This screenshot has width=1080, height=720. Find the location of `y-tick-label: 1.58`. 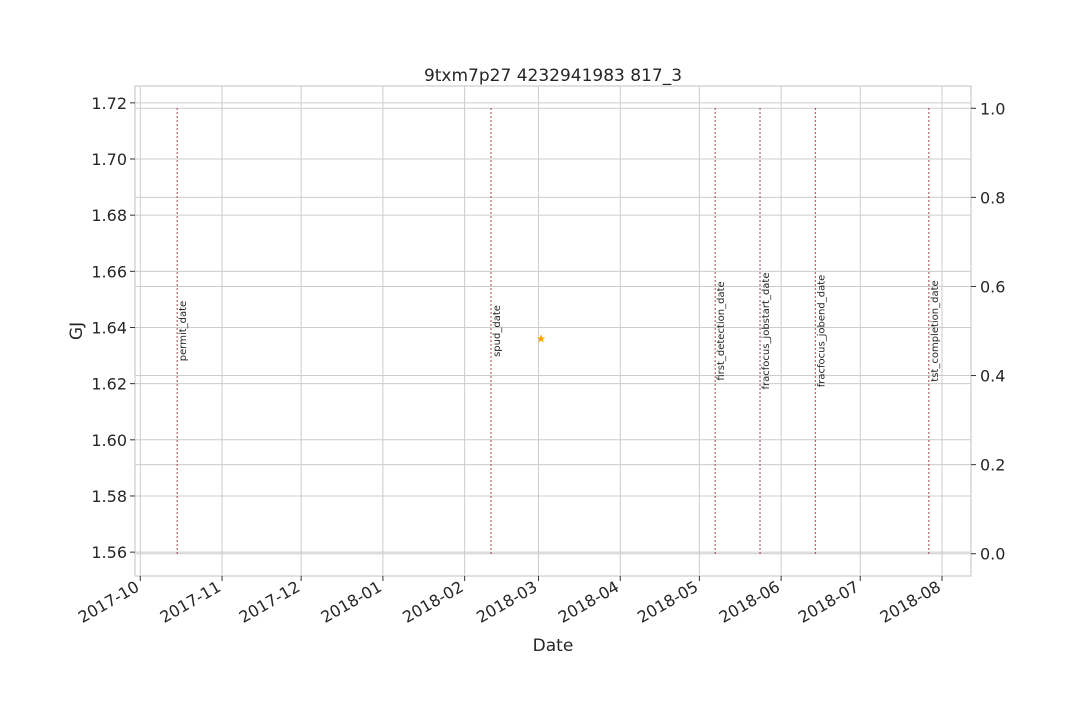

y-tick-label: 1.58 is located at coordinates (109, 496).